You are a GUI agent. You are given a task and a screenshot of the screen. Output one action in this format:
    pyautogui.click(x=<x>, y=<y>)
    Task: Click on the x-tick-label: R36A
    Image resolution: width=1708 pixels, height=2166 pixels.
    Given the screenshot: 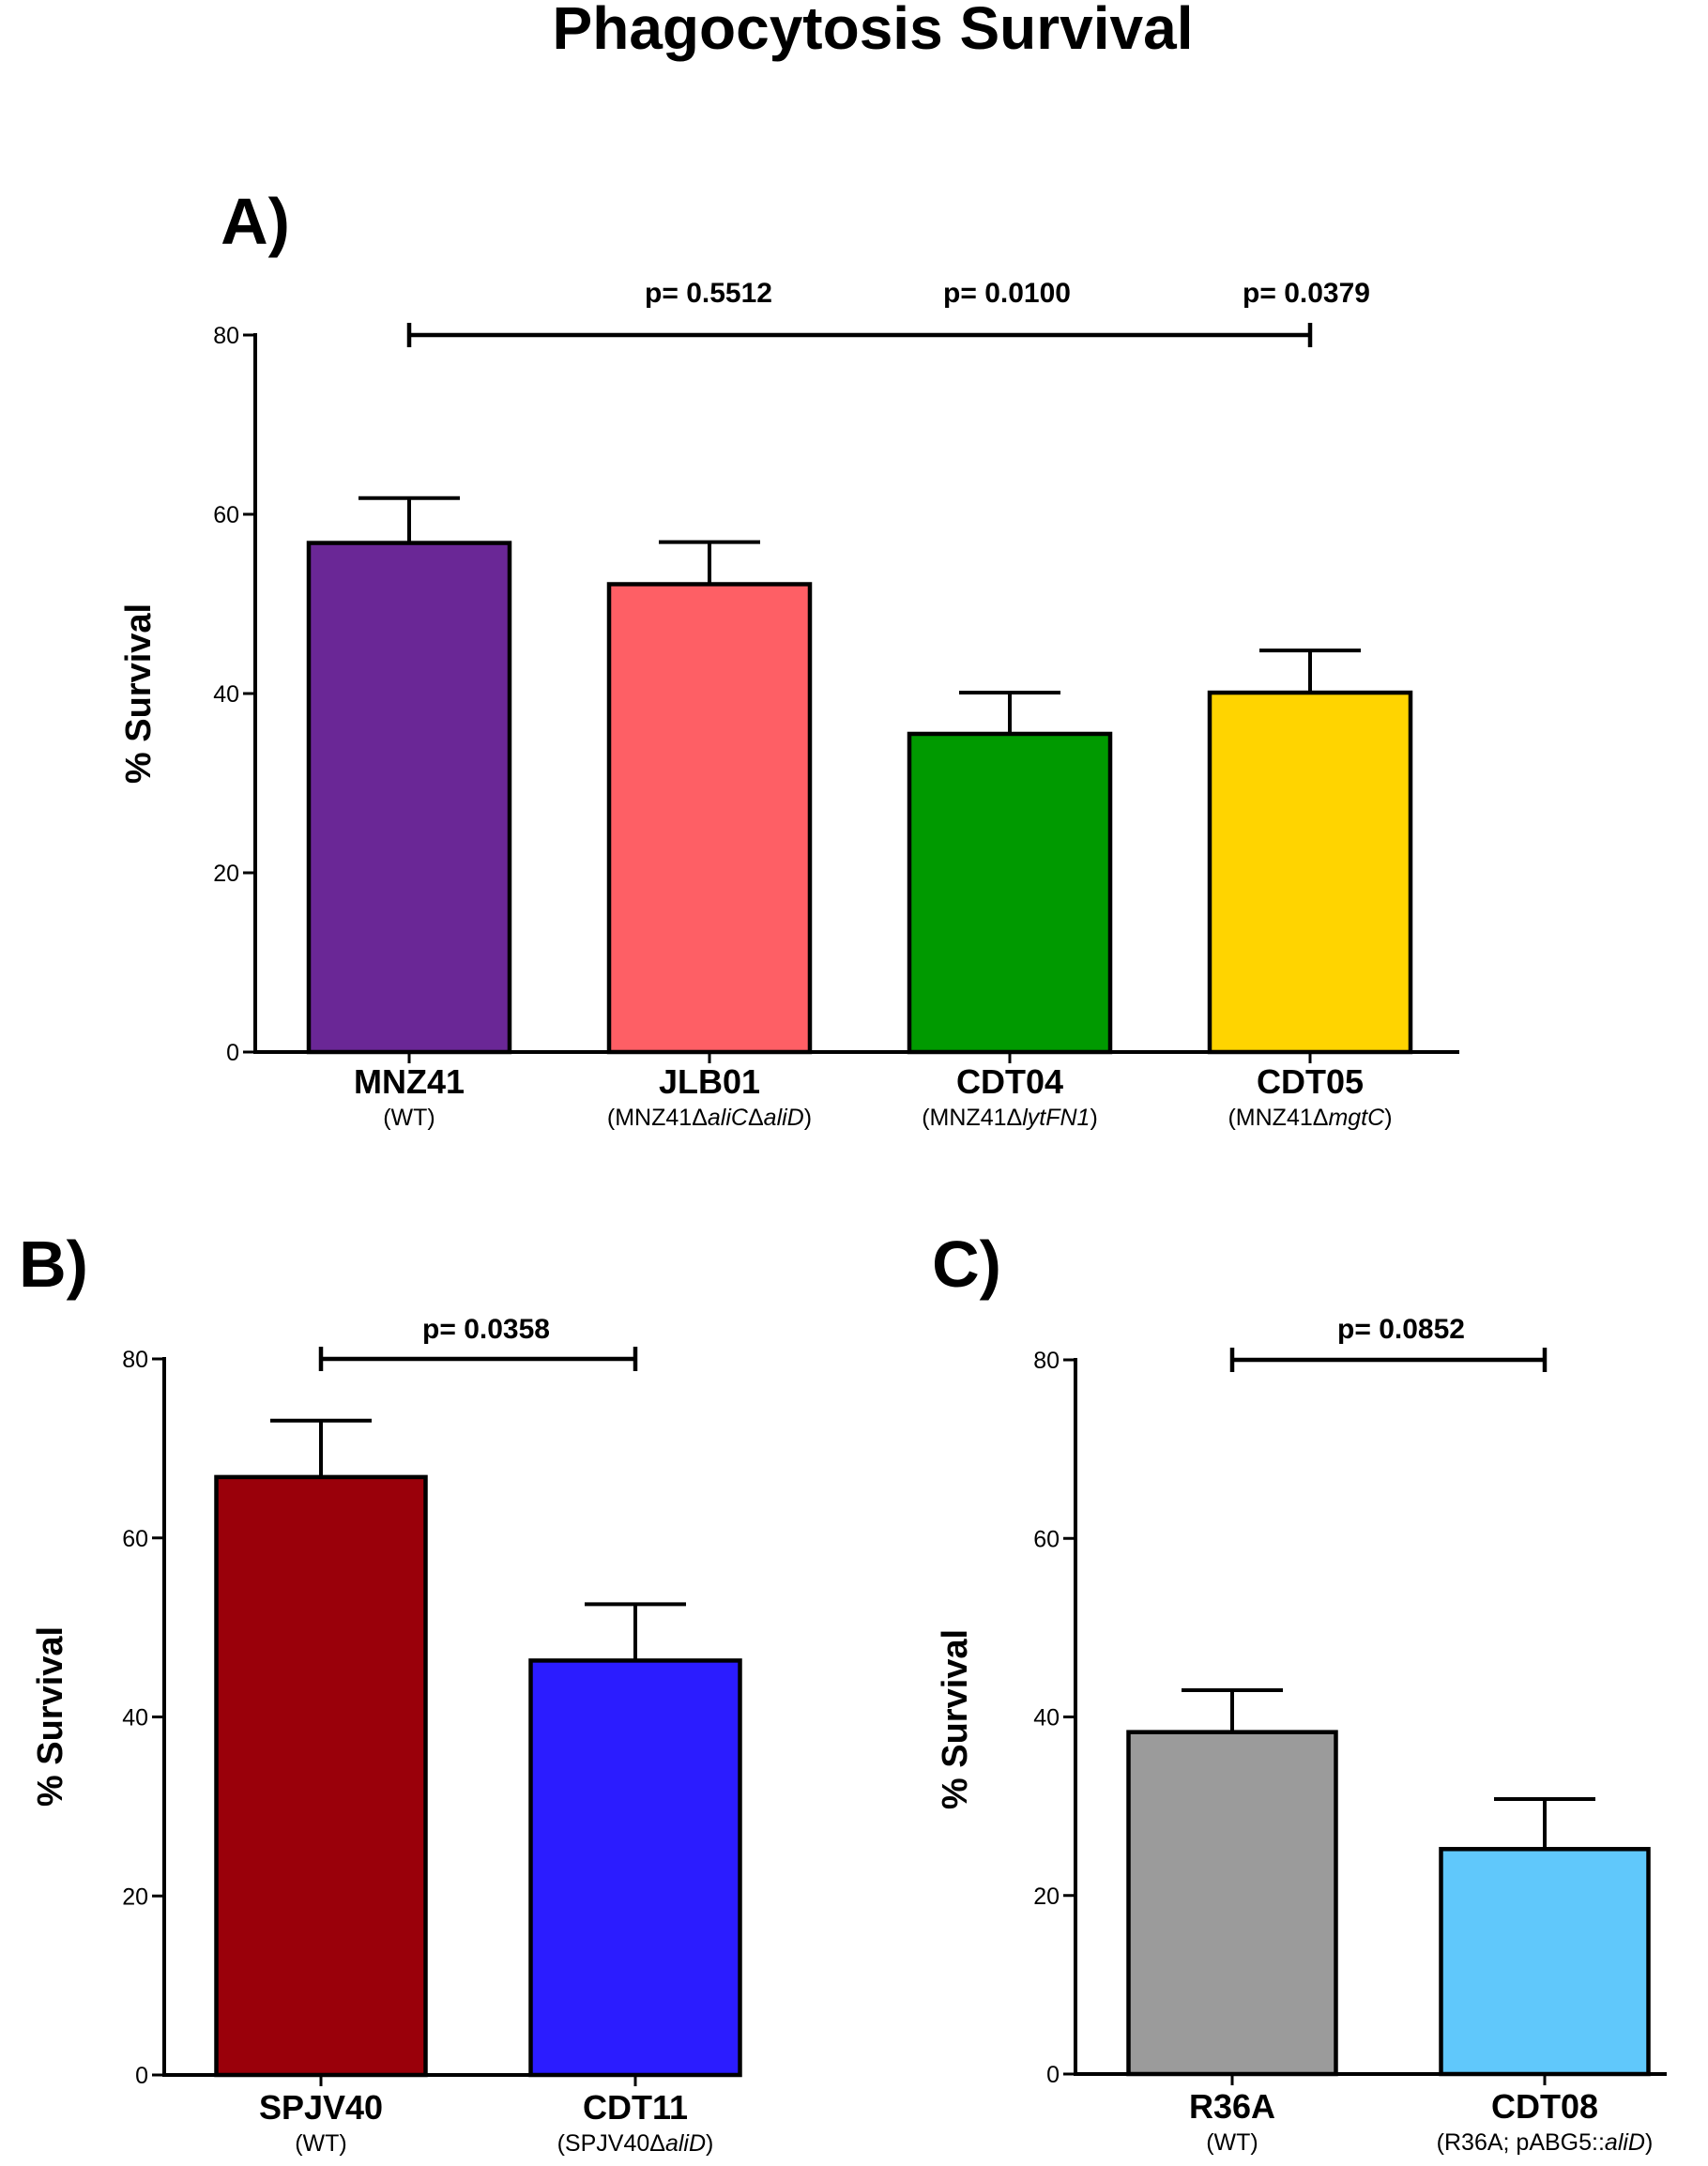 What is the action you would take?
    pyautogui.click(x=1232, y=2106)
    